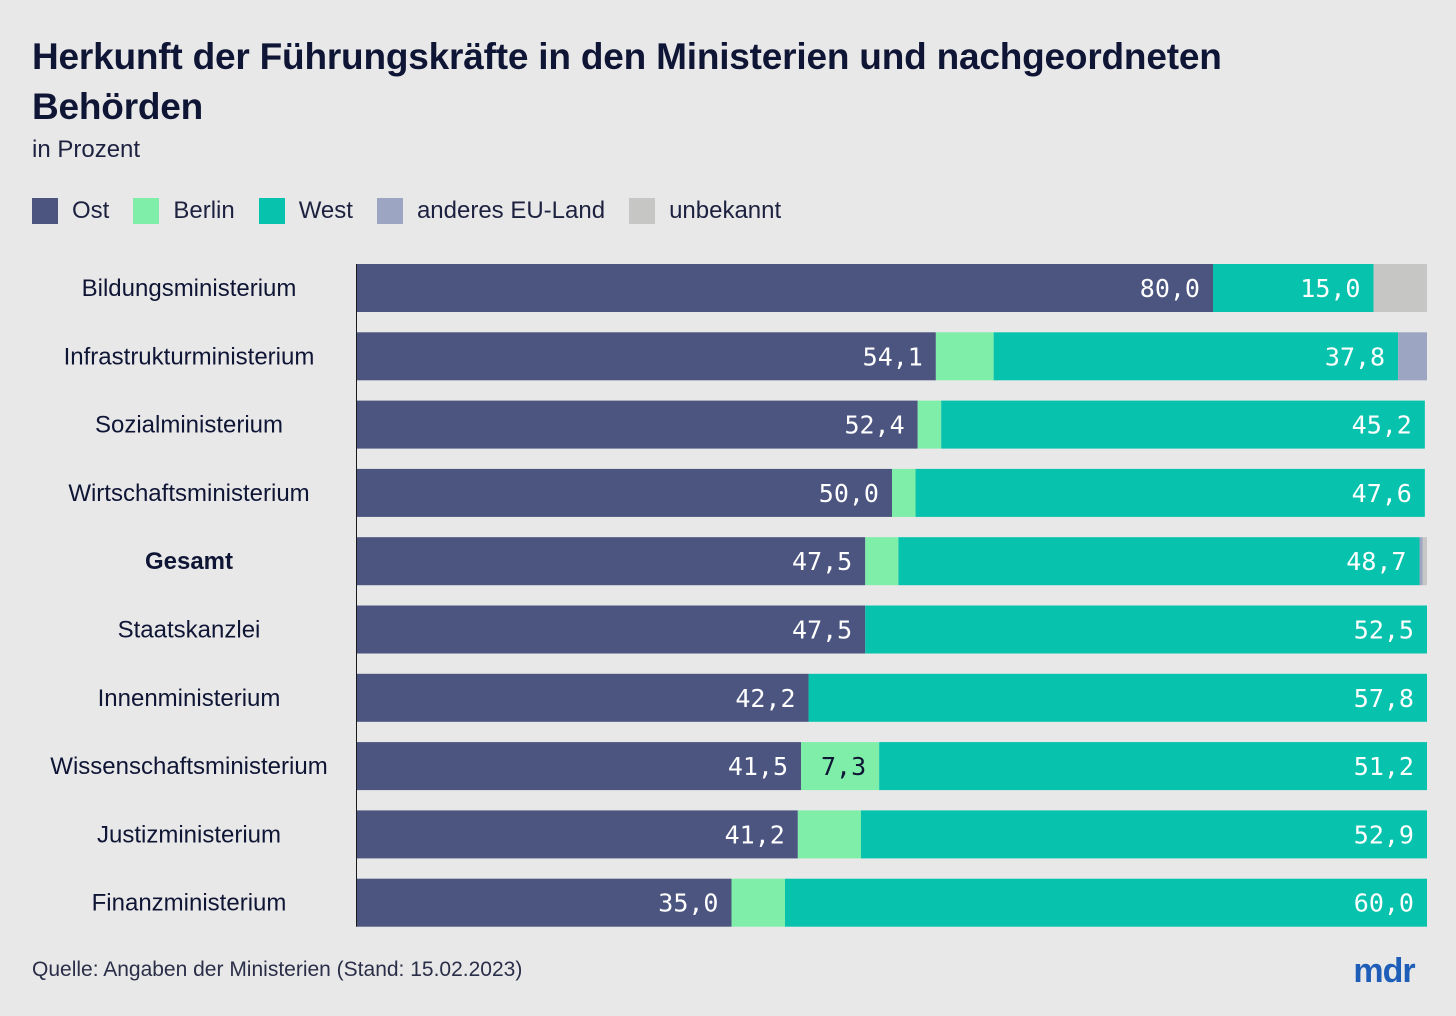  What do you see at coordinates (755, 834) in the screenshot?
I see `data-label-ost-justizministerium: 41,2` at bounding box center [755, 834].